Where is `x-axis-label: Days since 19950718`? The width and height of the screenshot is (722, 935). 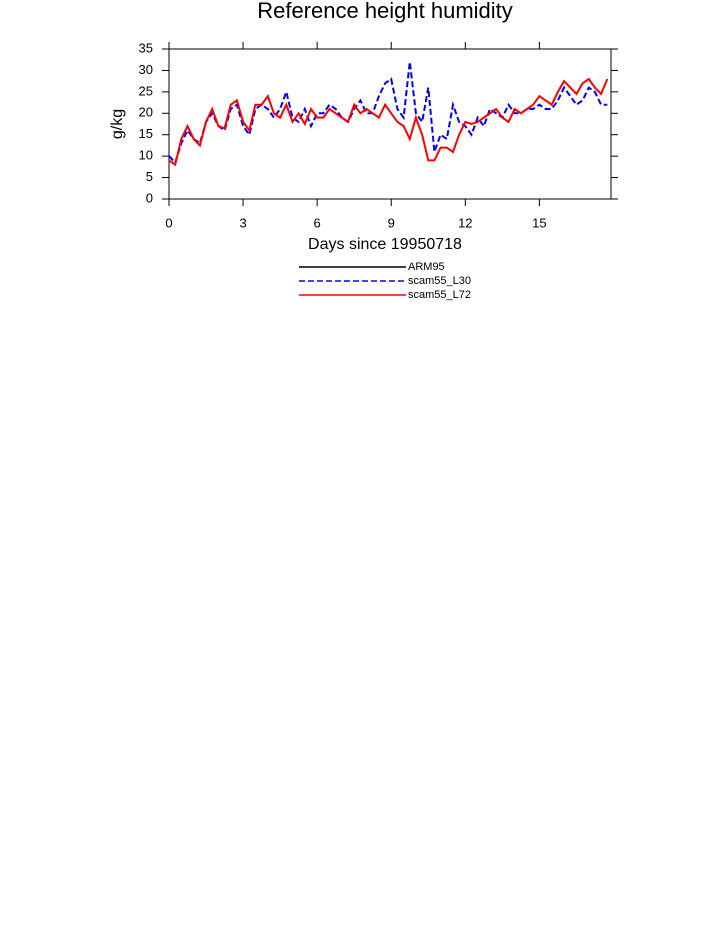
x-axis-label: Days since 19950718 is located at coordinates (385, 244).